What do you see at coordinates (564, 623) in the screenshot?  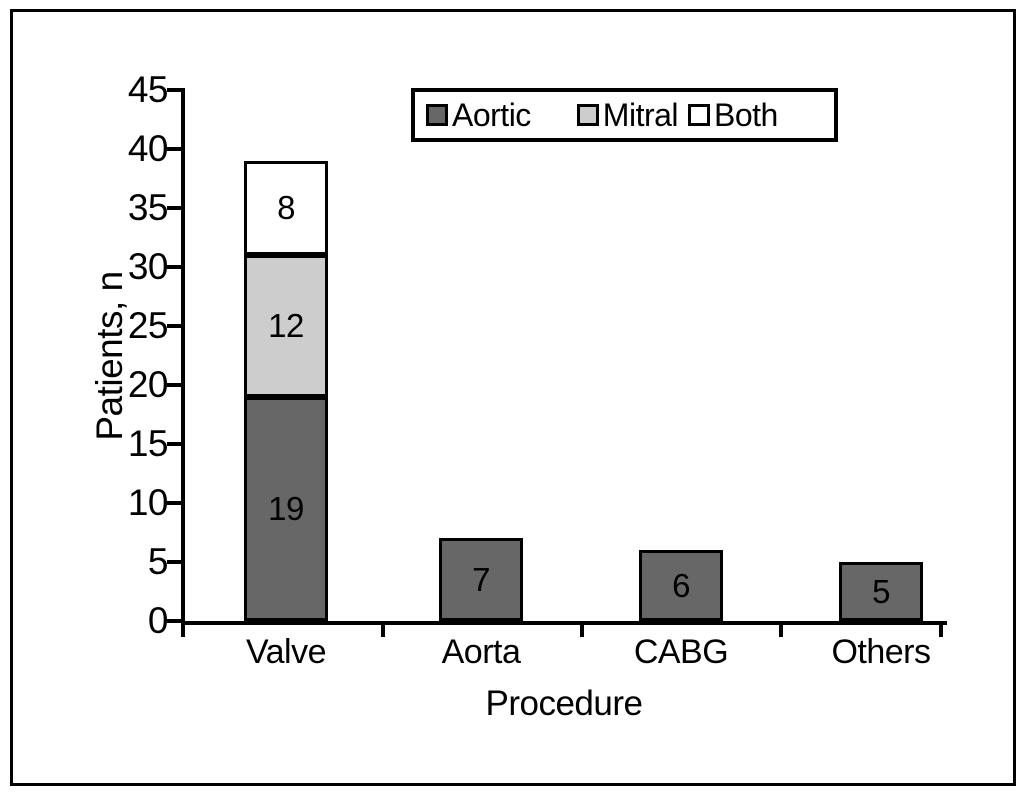 I see `x-axis-line` at bounding box center [564, 623].